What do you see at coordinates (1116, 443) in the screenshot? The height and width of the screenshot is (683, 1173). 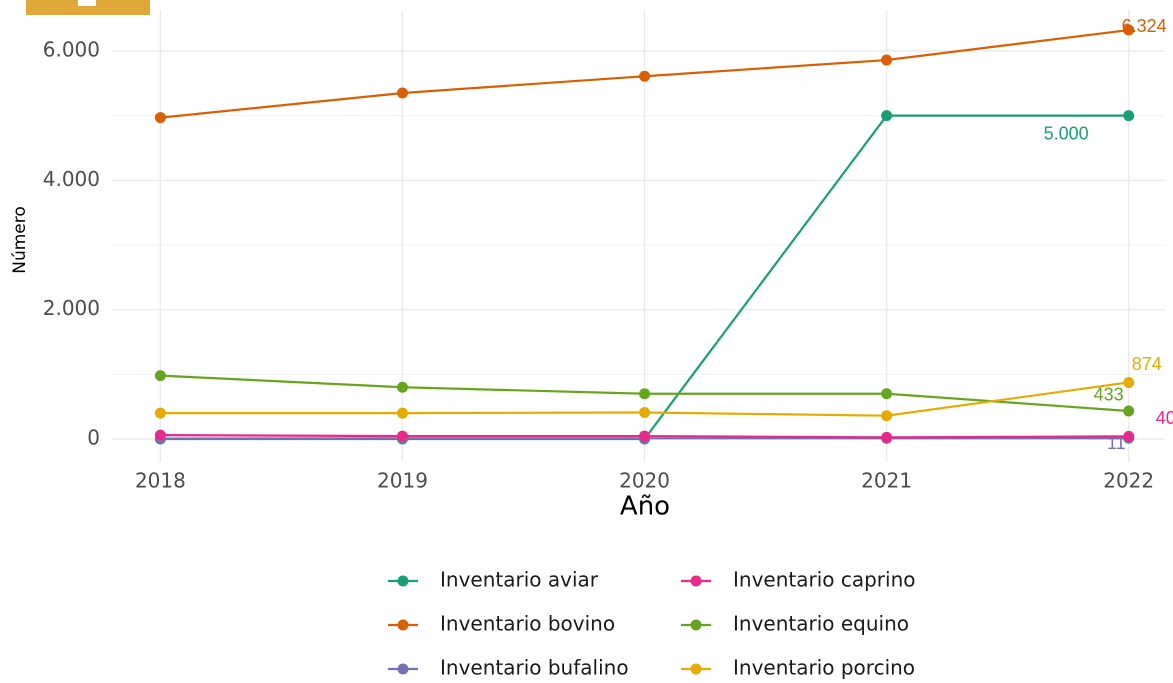 I see `value-label: 11` at bounding box center [1116, 443].